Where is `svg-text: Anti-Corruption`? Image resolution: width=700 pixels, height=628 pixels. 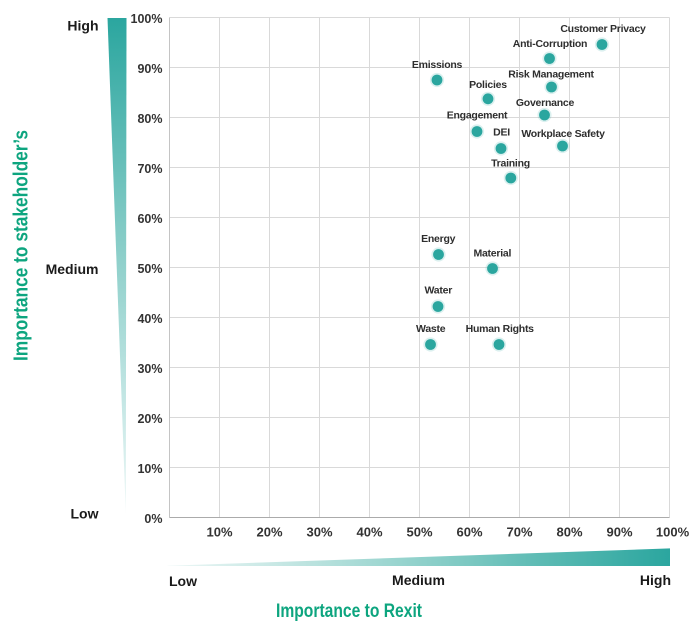
svg-text: Anti-Corruption is located at coordinates (550, 44).